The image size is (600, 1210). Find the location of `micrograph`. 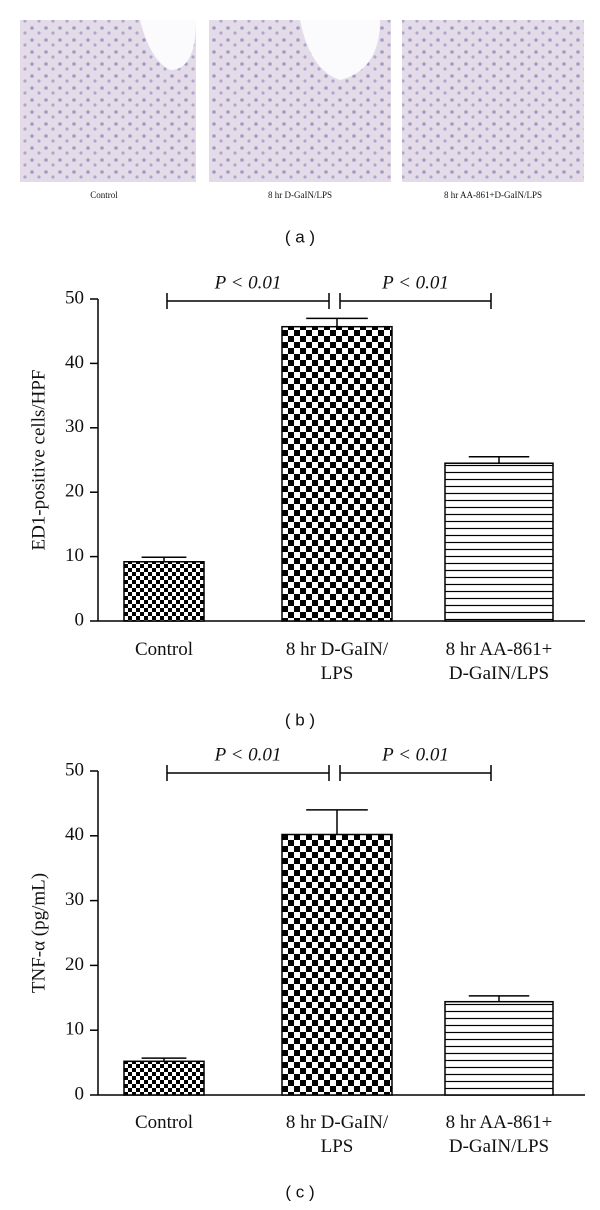

micrograph is located at coordinates (493, 101).